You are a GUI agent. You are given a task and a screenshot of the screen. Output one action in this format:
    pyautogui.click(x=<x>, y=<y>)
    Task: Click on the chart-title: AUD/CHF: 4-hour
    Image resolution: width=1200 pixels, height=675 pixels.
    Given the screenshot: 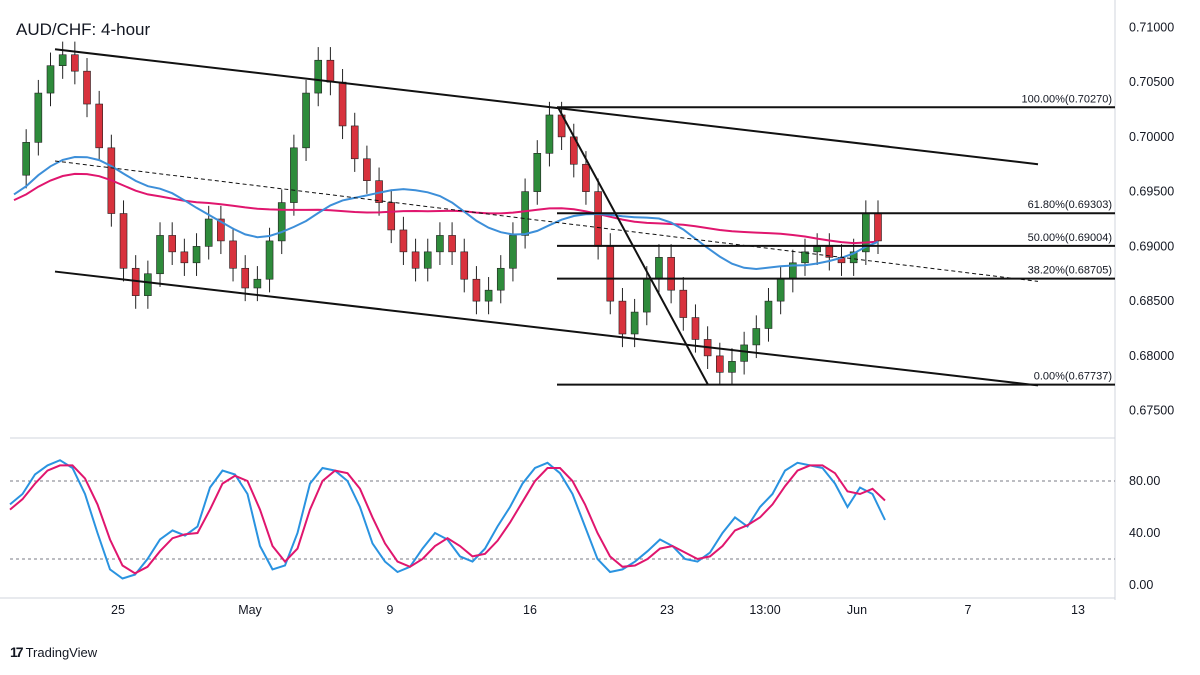 What is the action you would take?
    pyautogui.click(x=83, y=29)
    